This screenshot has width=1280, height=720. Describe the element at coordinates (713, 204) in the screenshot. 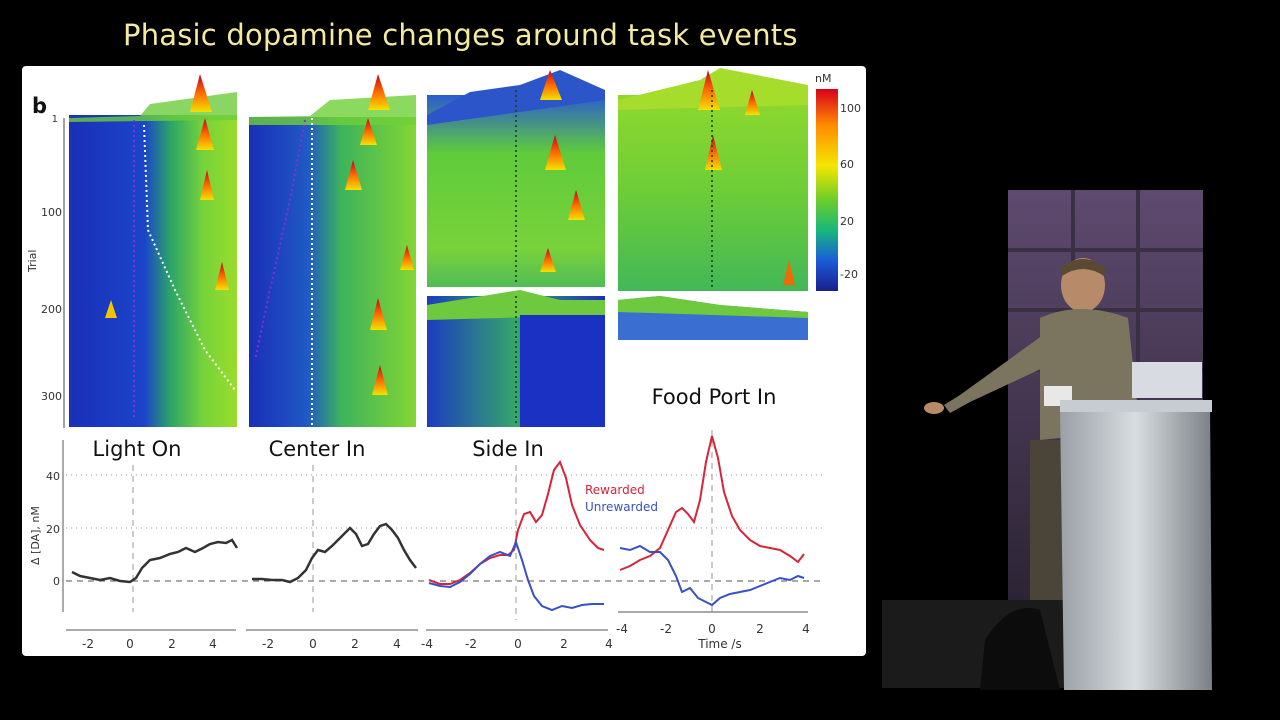

I see `heatmap-food-port-in` at that location.